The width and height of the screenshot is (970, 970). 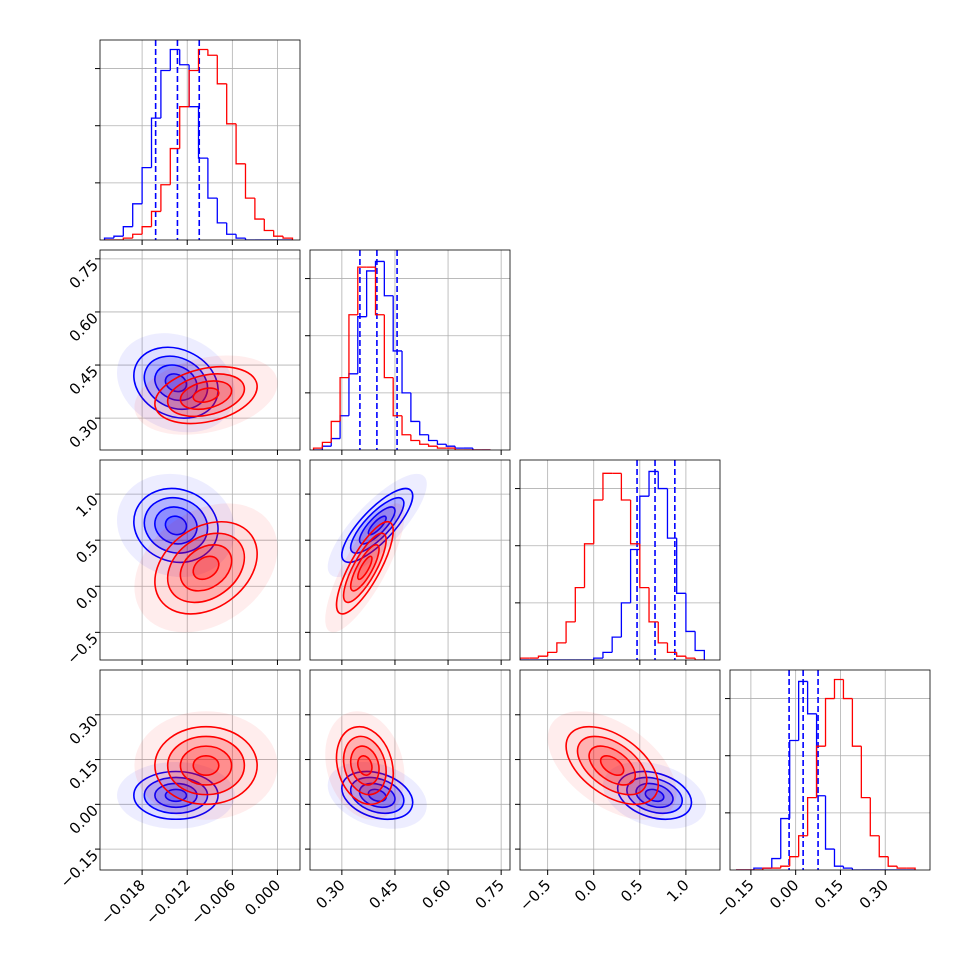 What do you see at coordinates (874, 894) in the screenshot?
I see `x-tick-label: 0.30` at bounding box center [874, 894].